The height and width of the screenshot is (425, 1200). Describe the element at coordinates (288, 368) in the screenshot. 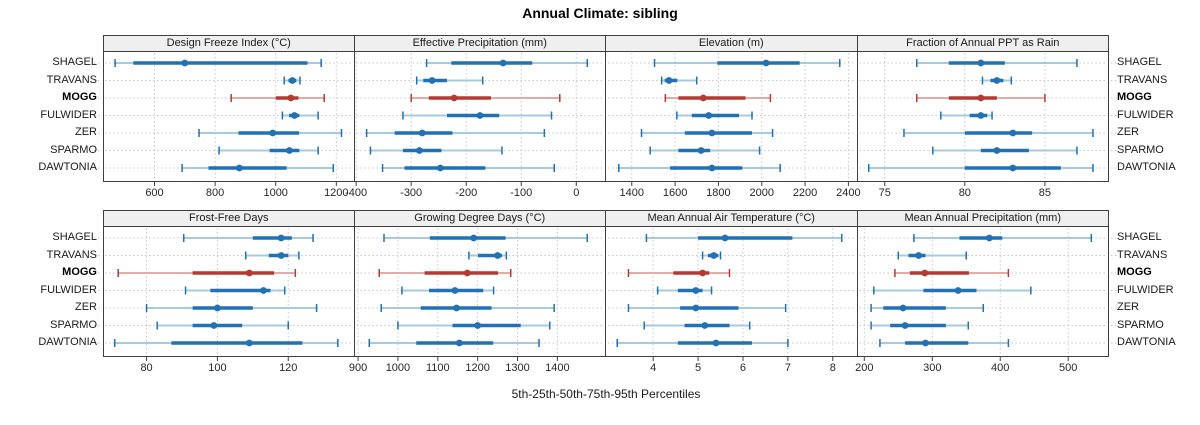

I see `axis-tick-label: 120` at that location.